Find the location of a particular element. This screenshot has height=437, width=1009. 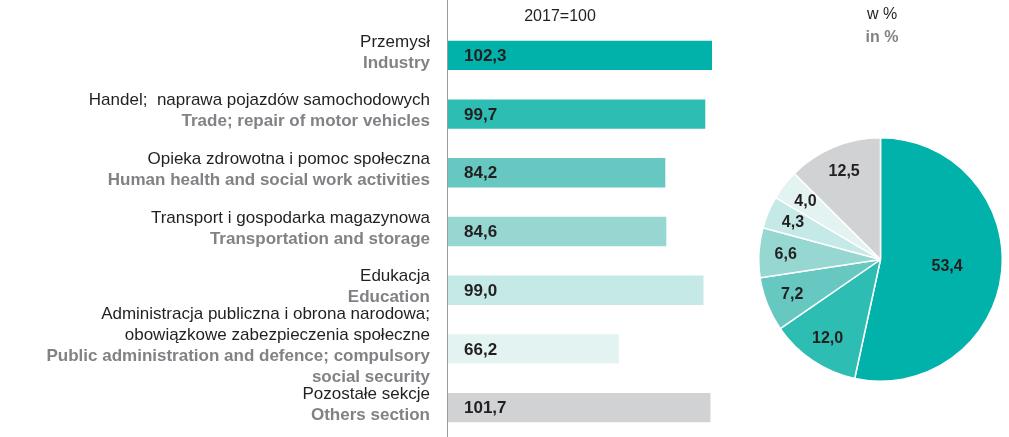

data-label: 66,2 is located at coordinates (481, 349).